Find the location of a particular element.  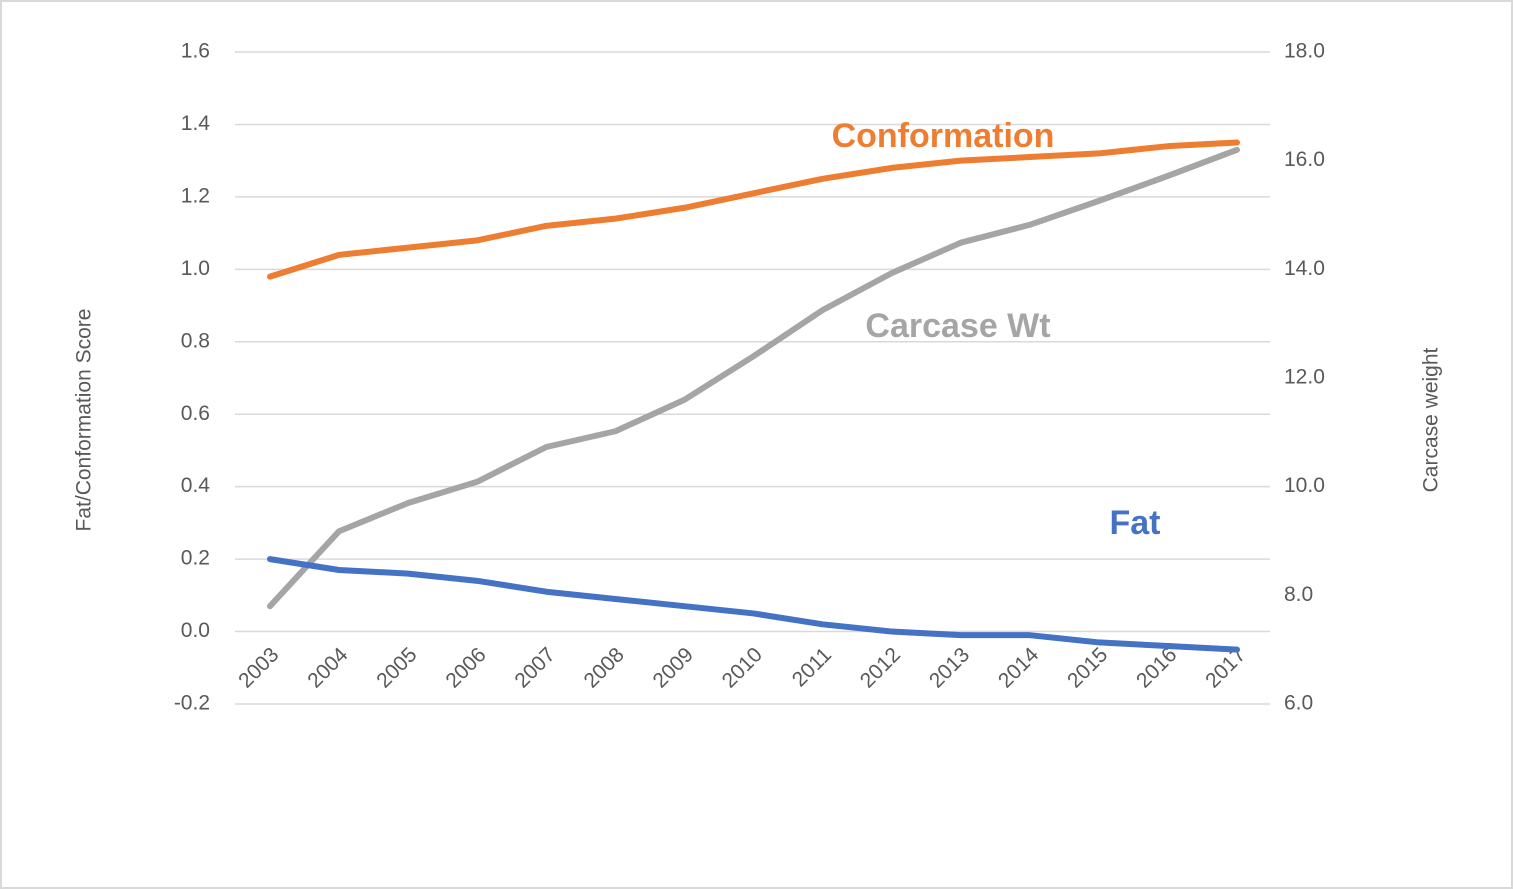

y-tick-label: 1.6 is located at coordinates (195, 51).